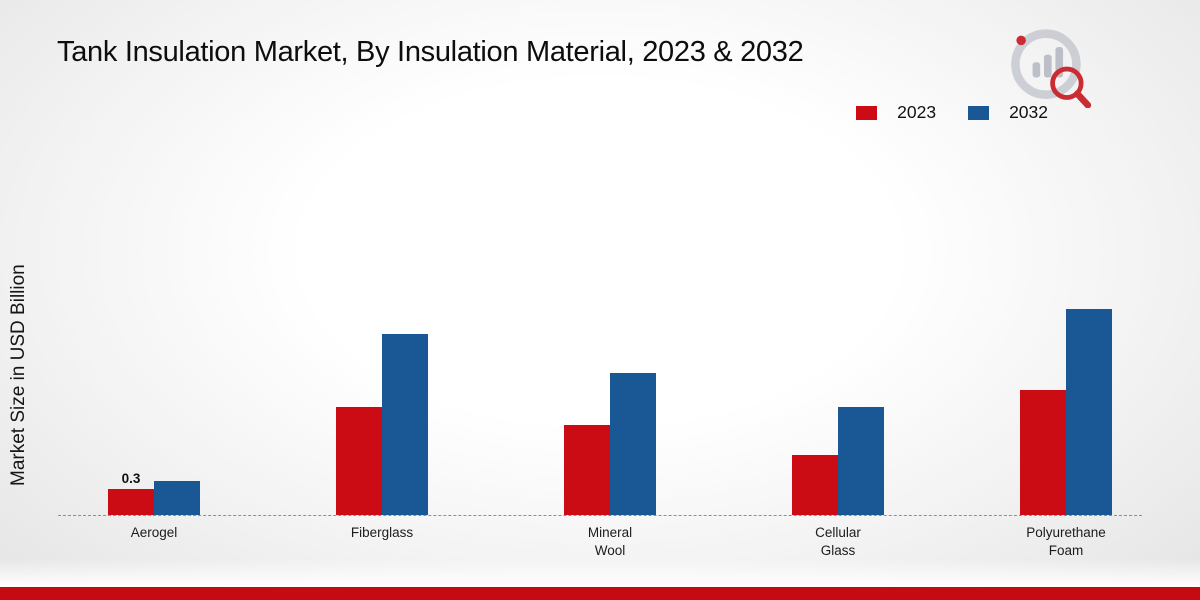 Image resolution: width=1200 pixels, height=600 pixels. What do you see at coordinates (1046, 64) in the screenshot?
I see `bar-chart-icon` at bounding box center [1046, 64].